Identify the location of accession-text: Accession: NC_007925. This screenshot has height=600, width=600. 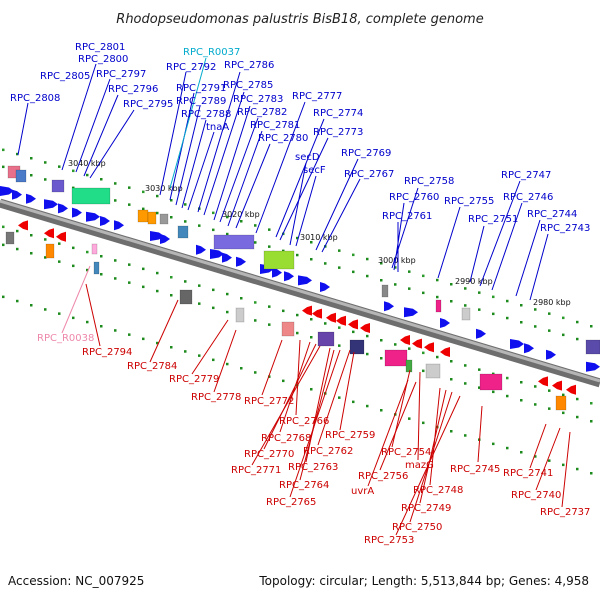
(76, 581).